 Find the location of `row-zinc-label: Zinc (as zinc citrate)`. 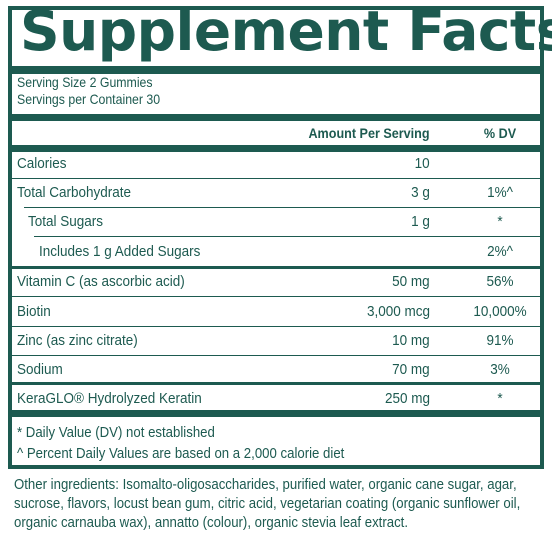

row-zinc-label: Zinc (as zinc citrate) is located at coordinates (77, 340).